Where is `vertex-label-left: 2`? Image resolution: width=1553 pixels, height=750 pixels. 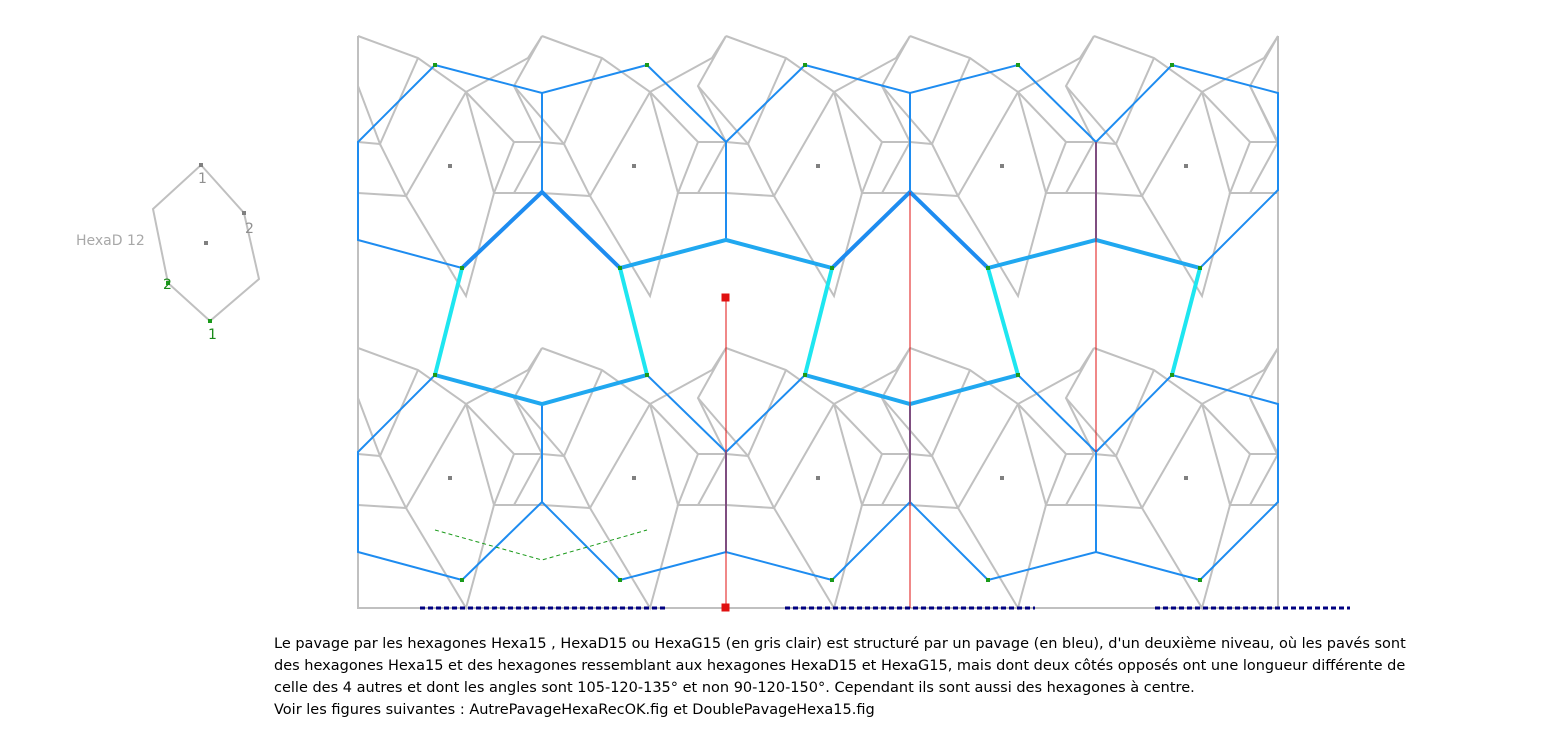
vertex-label-left: 2 is located at coordinates (167, 285).